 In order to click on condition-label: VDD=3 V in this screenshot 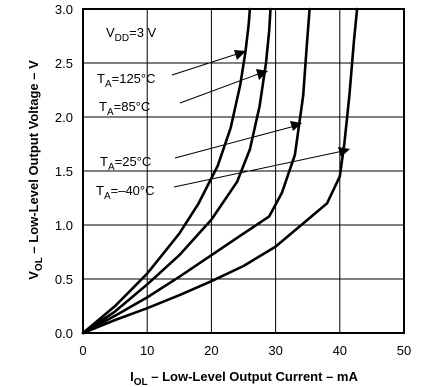, I will do `click(131, 34)`.